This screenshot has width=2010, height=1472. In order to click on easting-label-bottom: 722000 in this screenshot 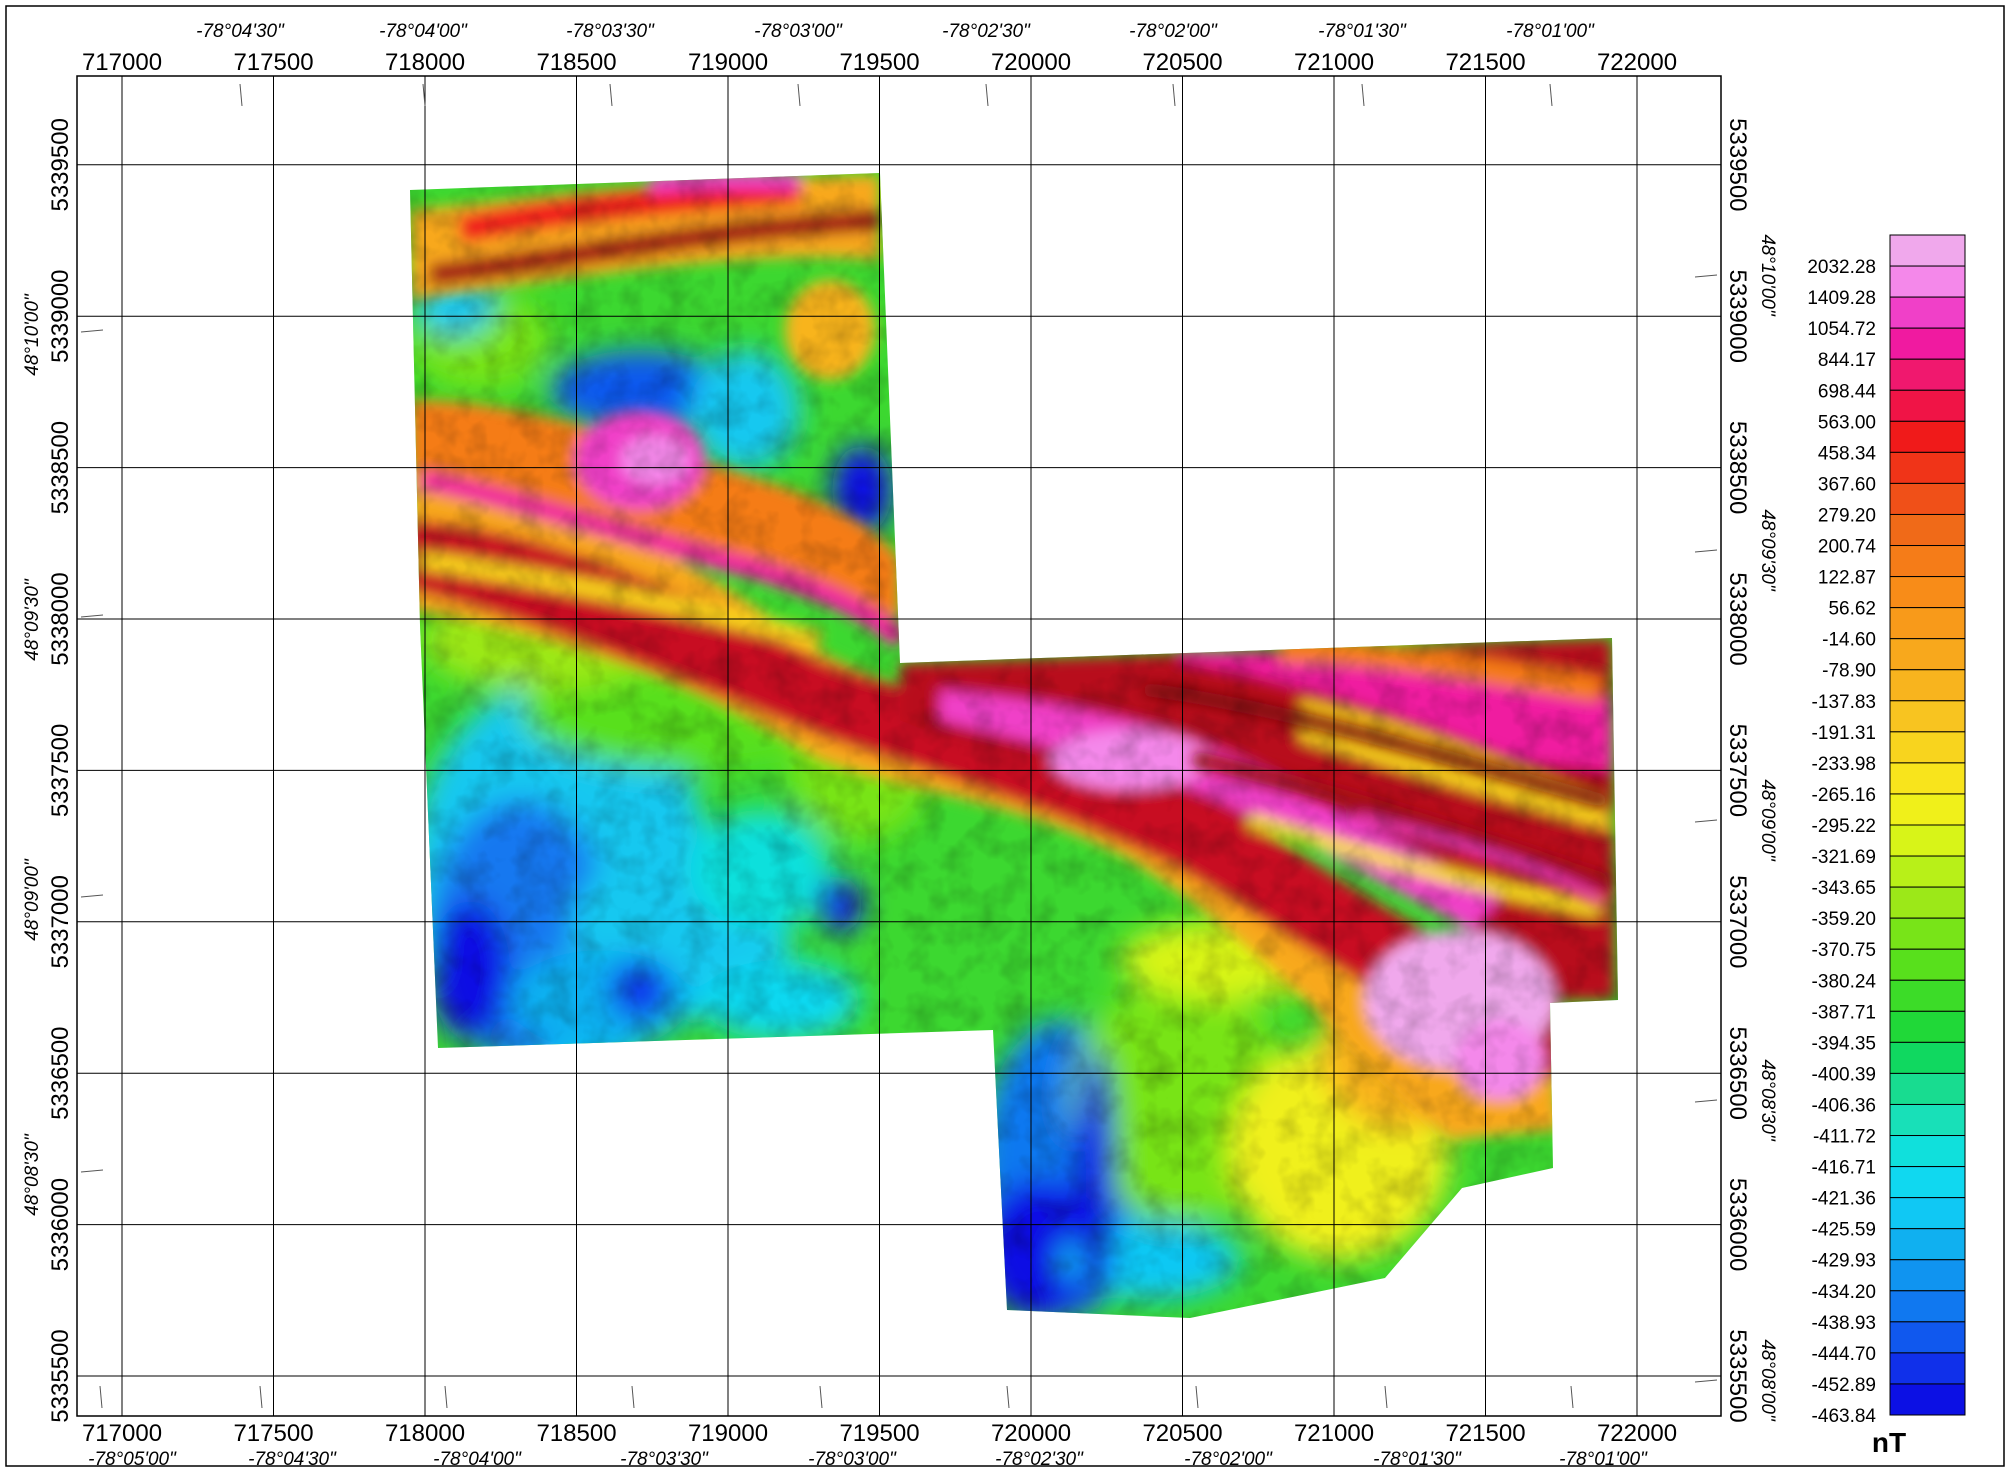, I will do `click(1637, 1433)`.